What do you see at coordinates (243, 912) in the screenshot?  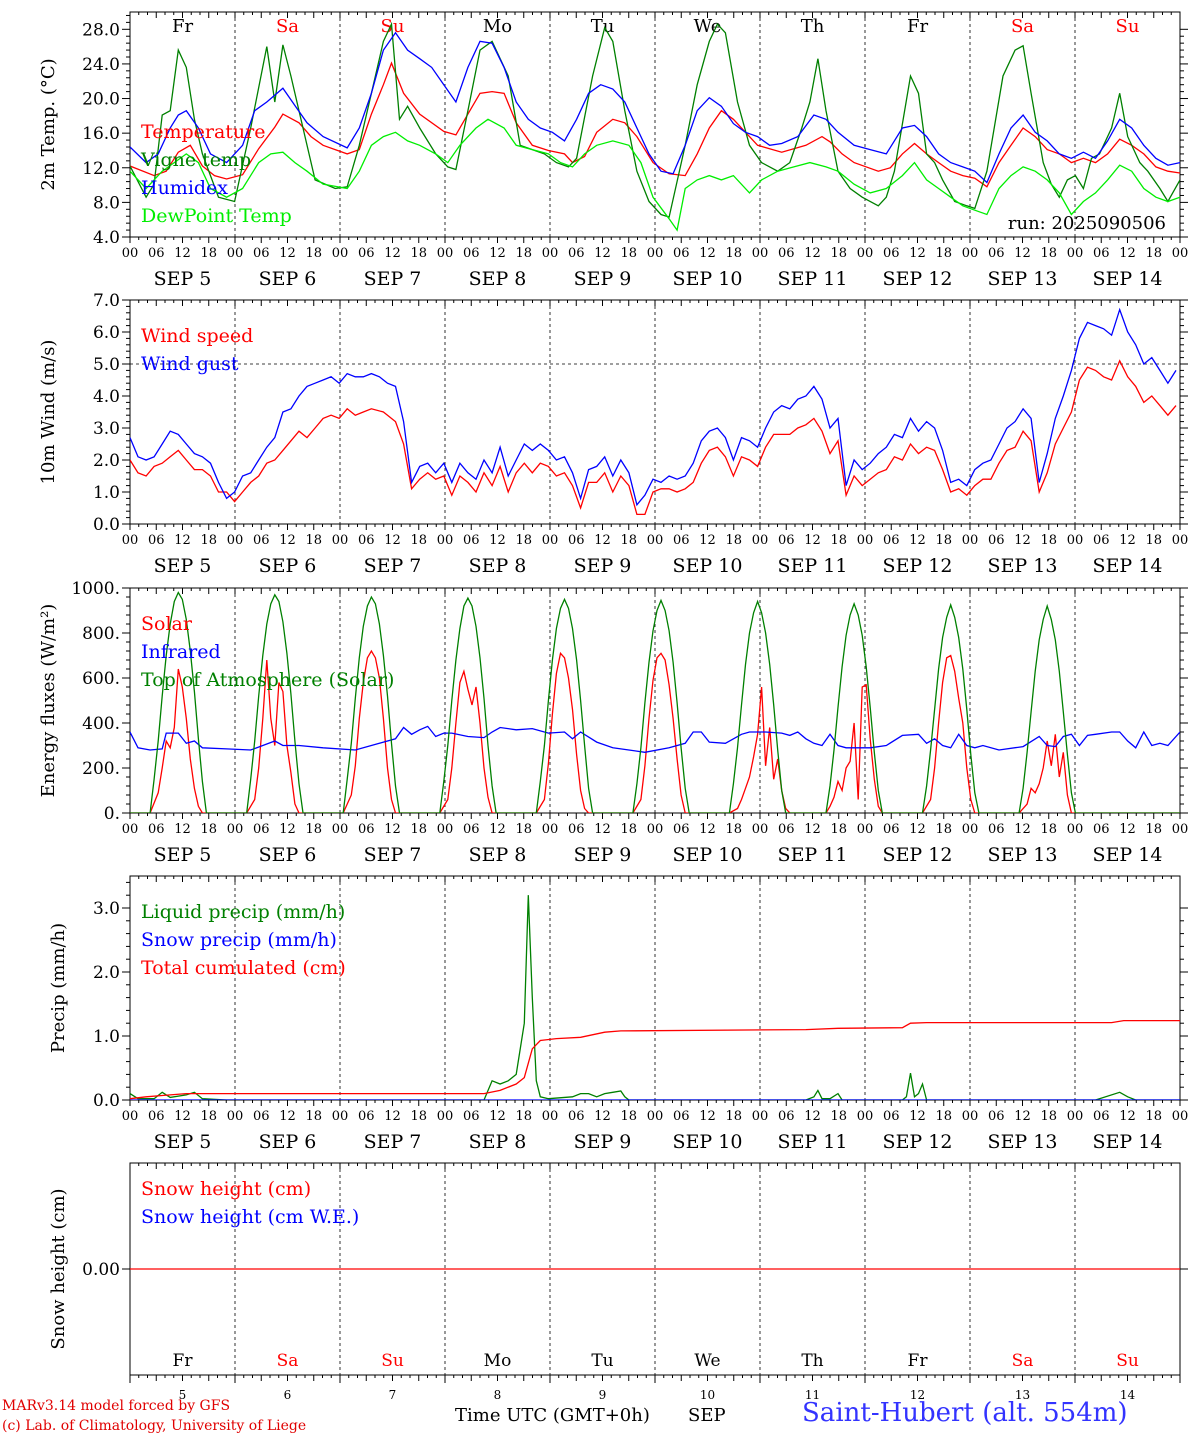 I see `legend-entry: Liquid precip (mm/h)` at bounding box center [243, 912].